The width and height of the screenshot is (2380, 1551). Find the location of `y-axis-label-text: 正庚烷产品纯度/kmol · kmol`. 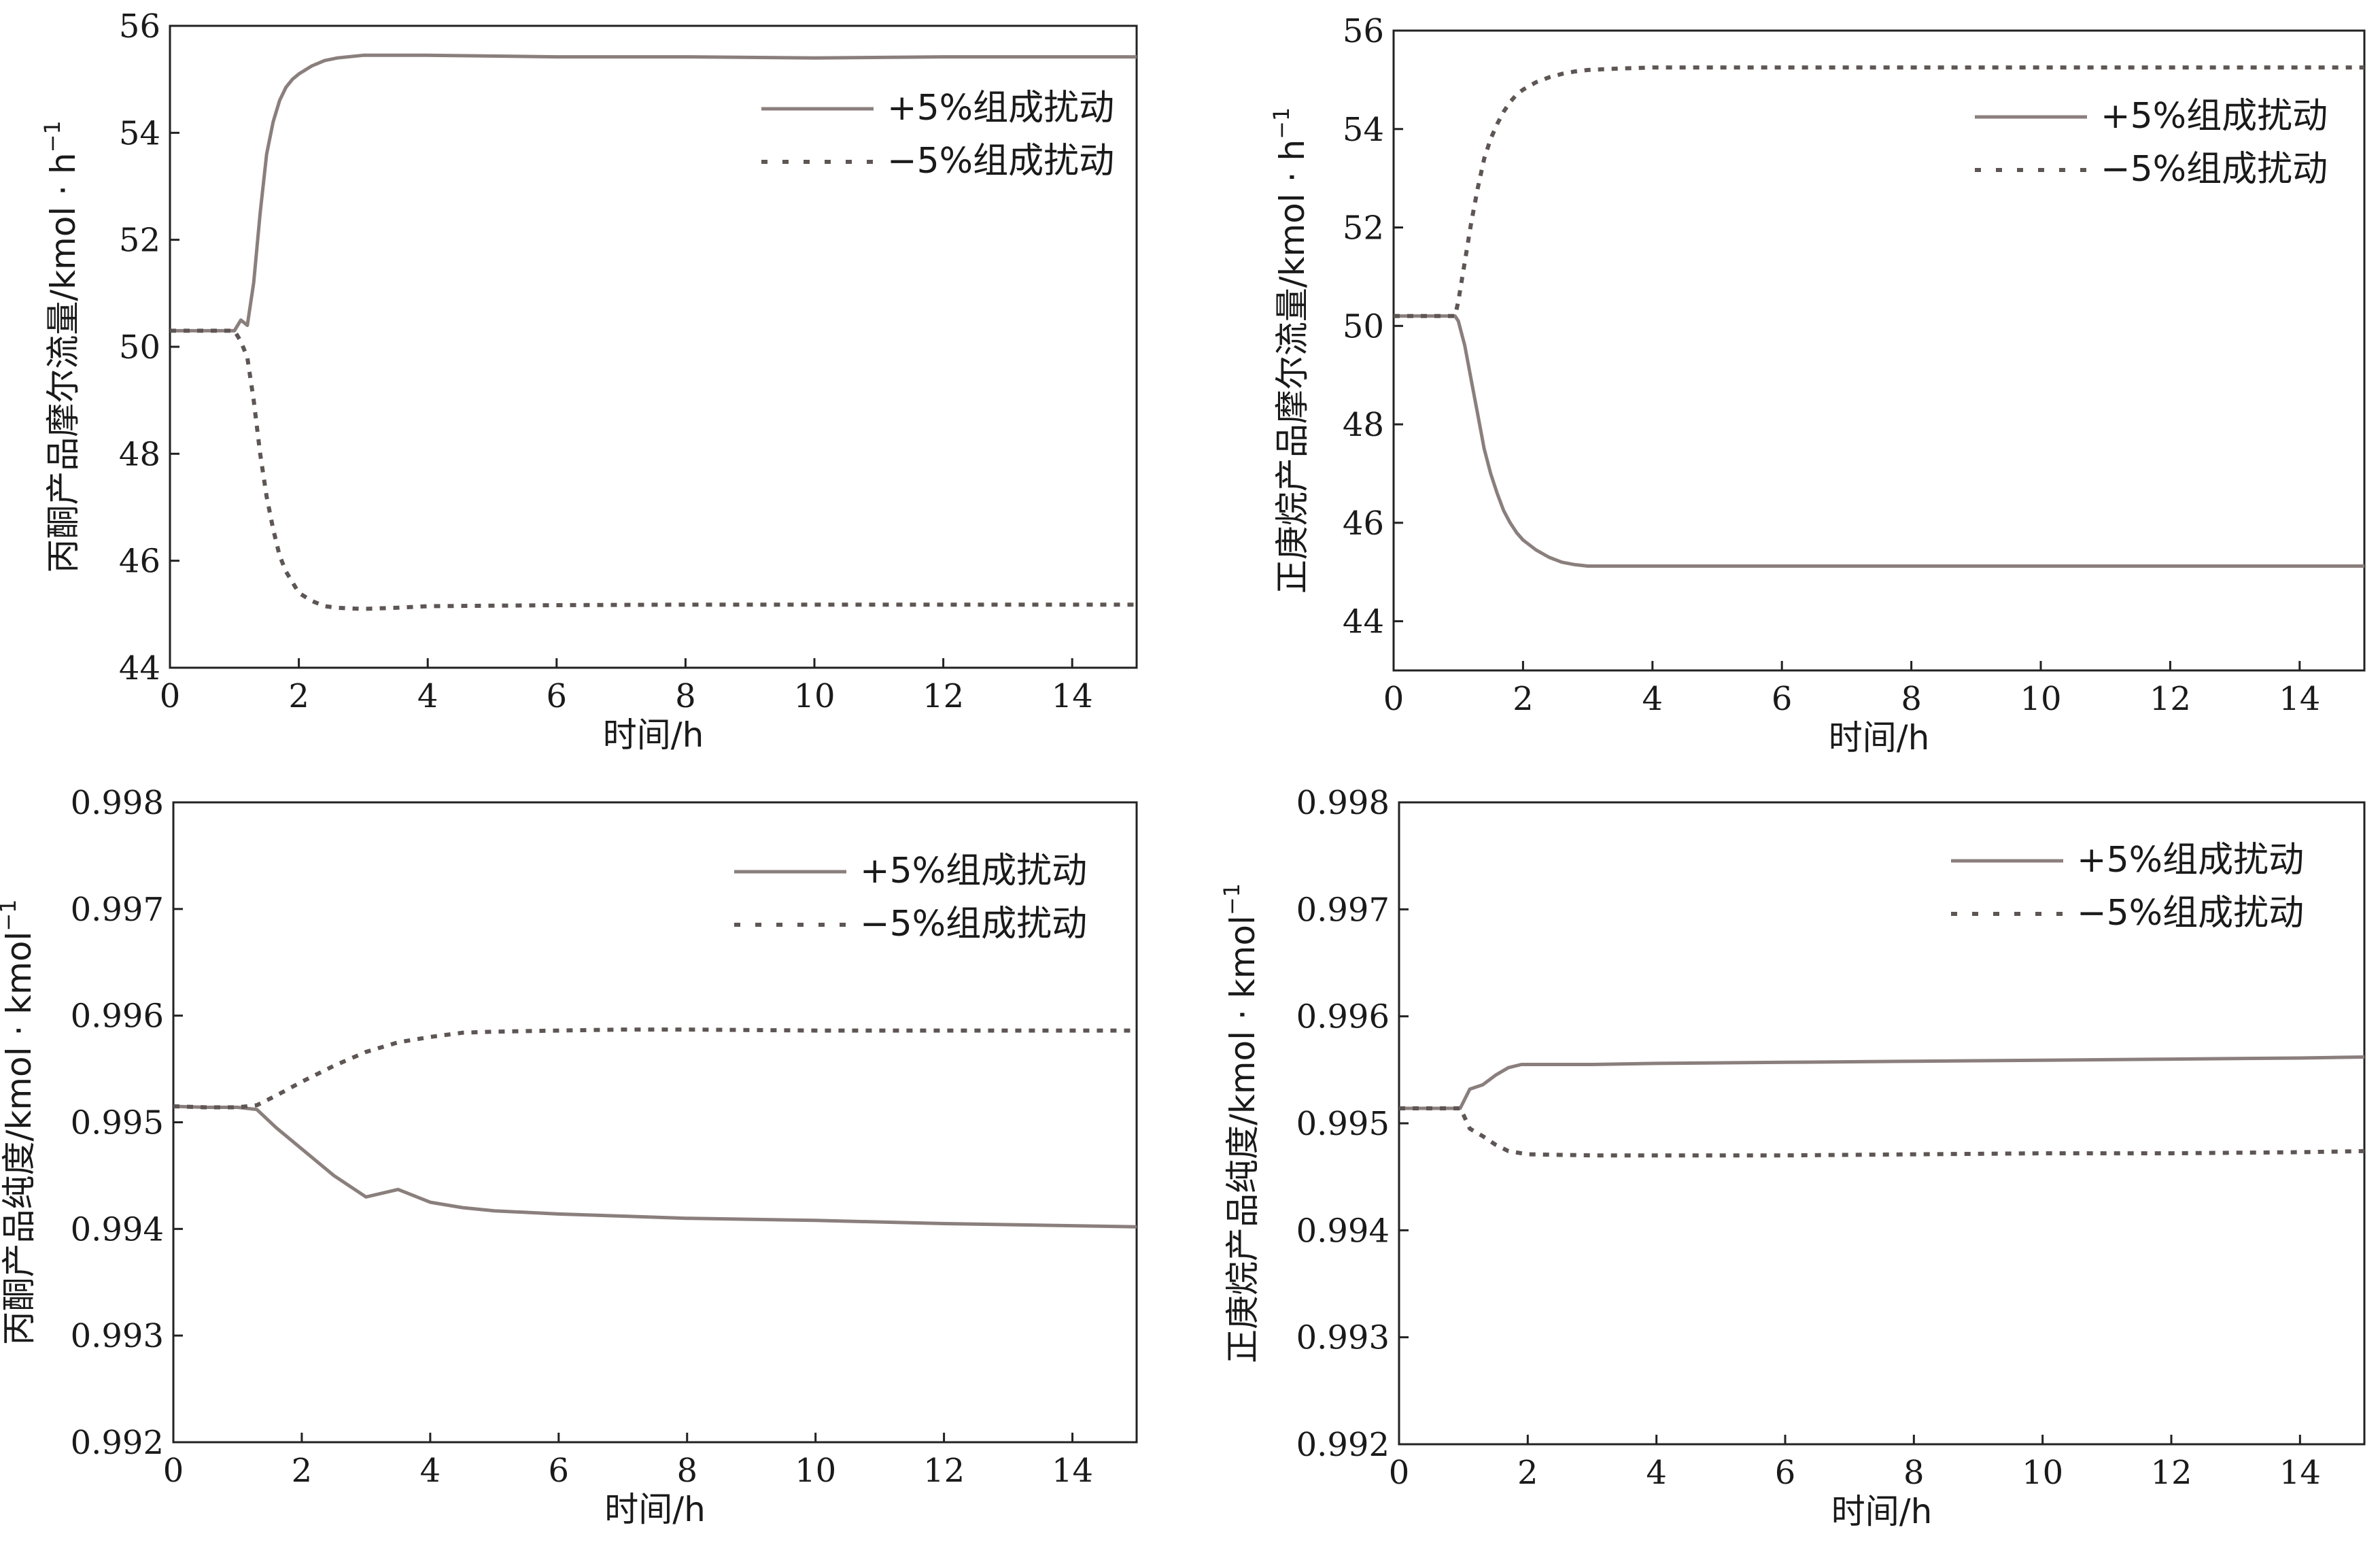

y-axis-label-text: 正庚烷产品纯度/kmol · kmol is located at coordinates (1242, 1139).